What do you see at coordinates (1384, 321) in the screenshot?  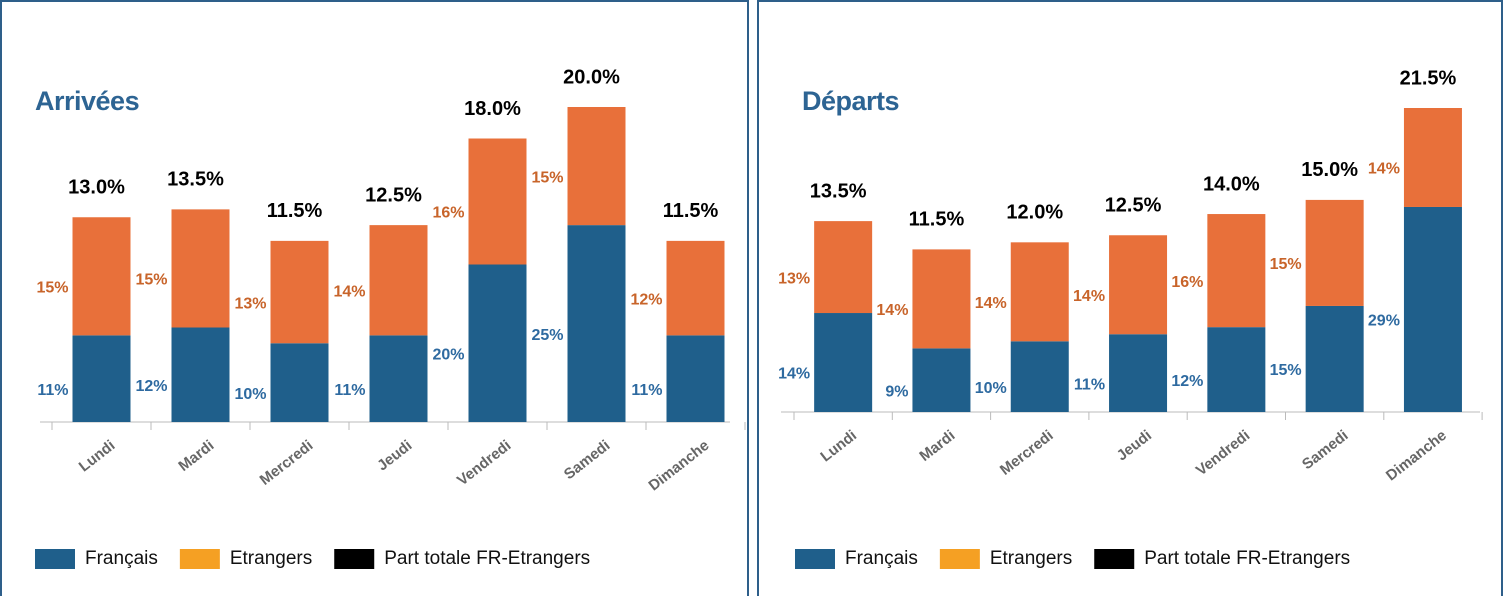 I see `value-label: 29%` at bounding box center [1384, 321].